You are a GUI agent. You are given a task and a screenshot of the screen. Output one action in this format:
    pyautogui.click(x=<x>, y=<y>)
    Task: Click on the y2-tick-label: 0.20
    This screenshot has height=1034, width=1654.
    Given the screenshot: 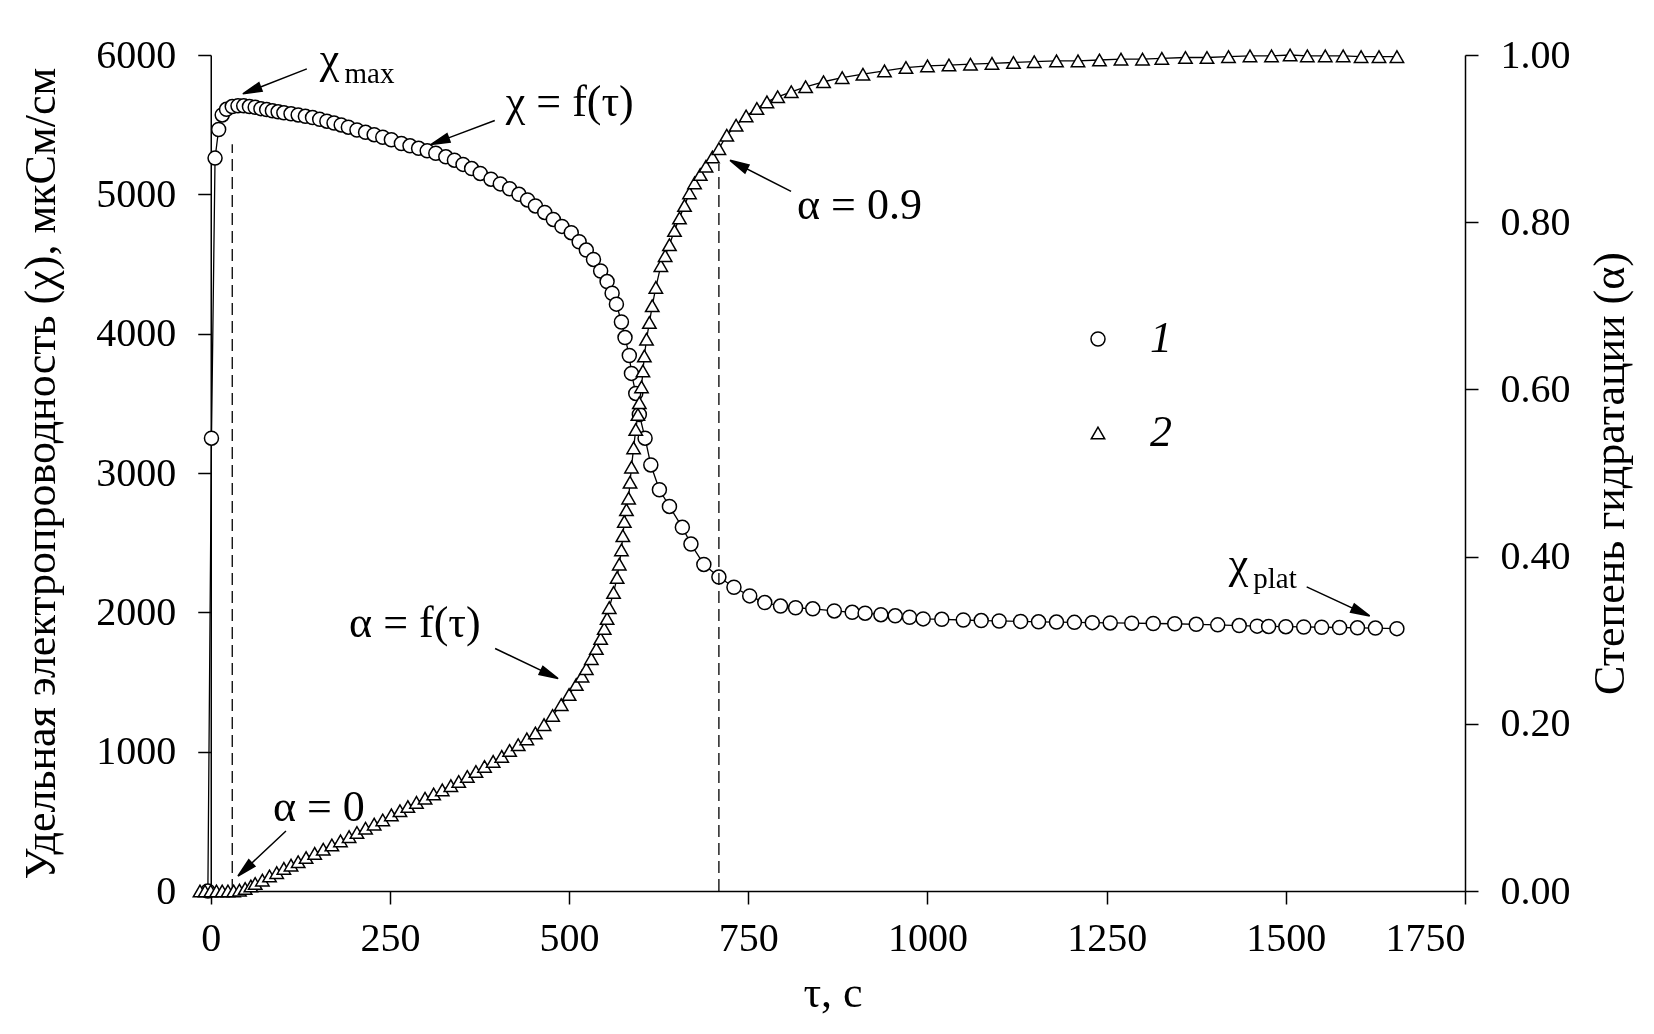 What is the action you would take?
    pyautogui.click(x=1535, y=723)
    